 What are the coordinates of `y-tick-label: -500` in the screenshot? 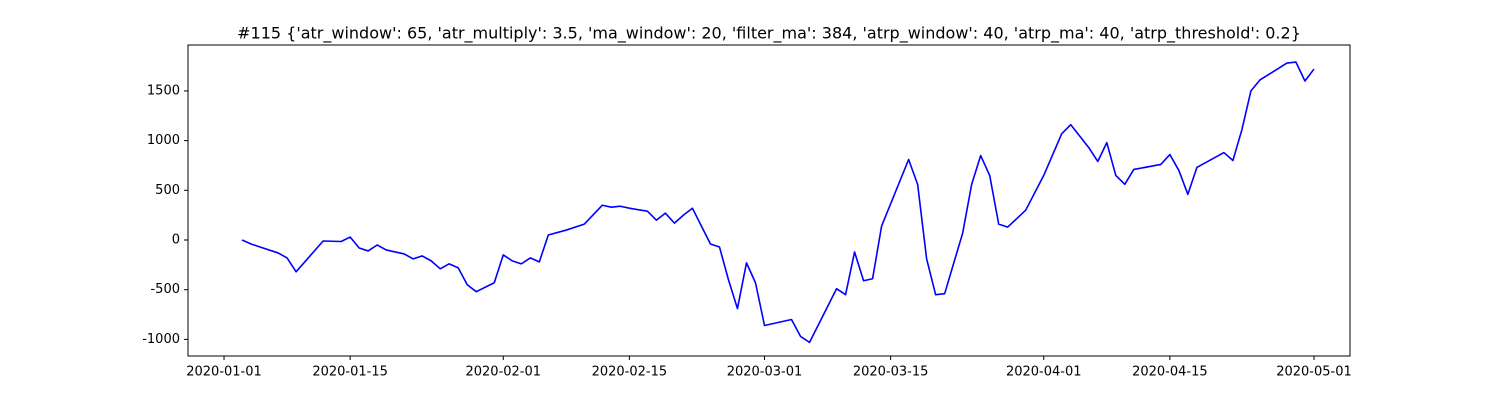 It's located at (165, 289).